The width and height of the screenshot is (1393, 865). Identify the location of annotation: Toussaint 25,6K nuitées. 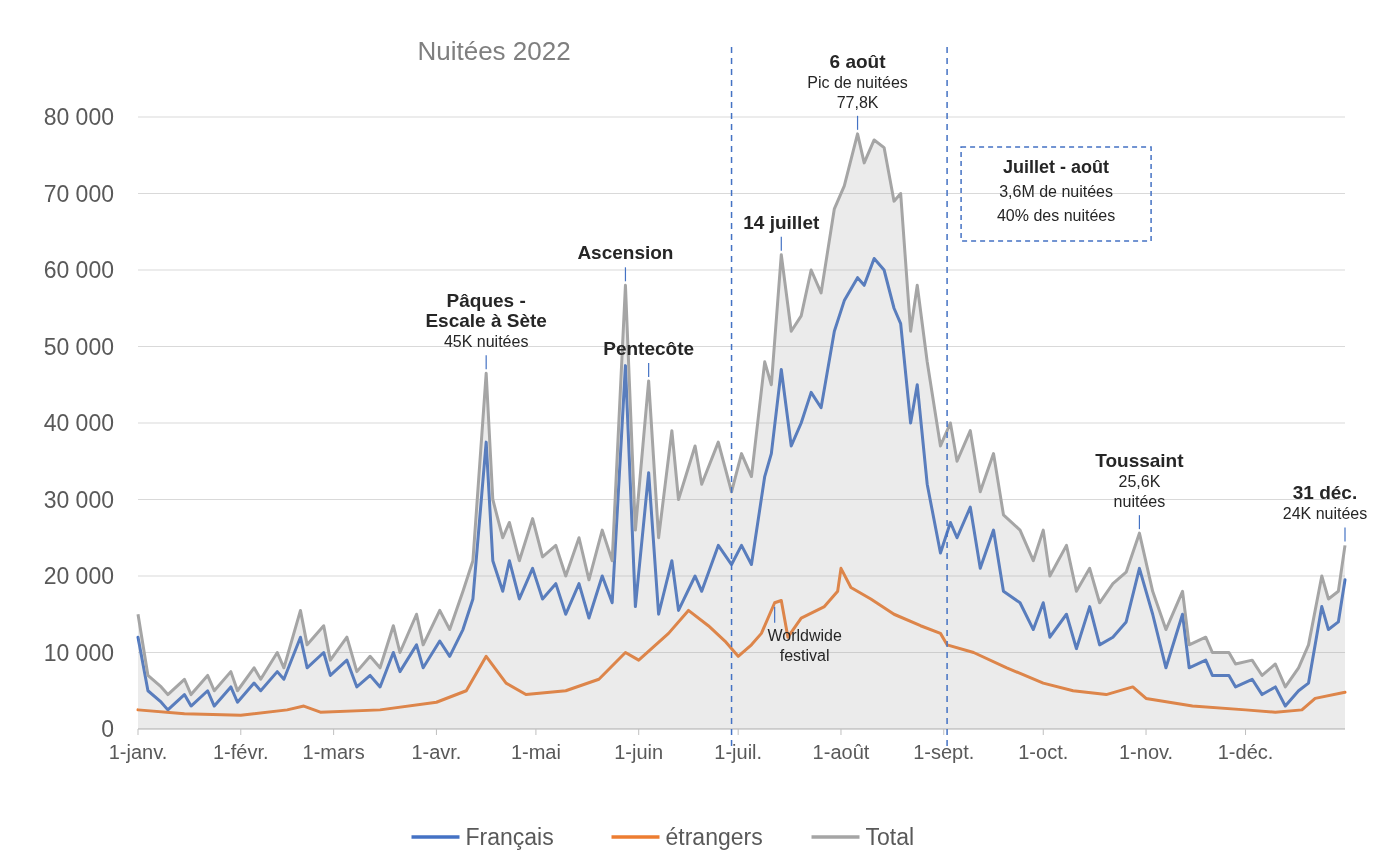
(1140, 480).